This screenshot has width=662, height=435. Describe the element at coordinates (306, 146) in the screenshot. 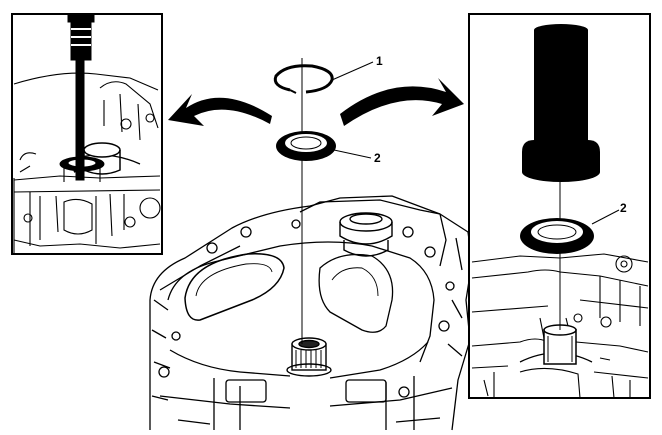

I see `seal` at that location.